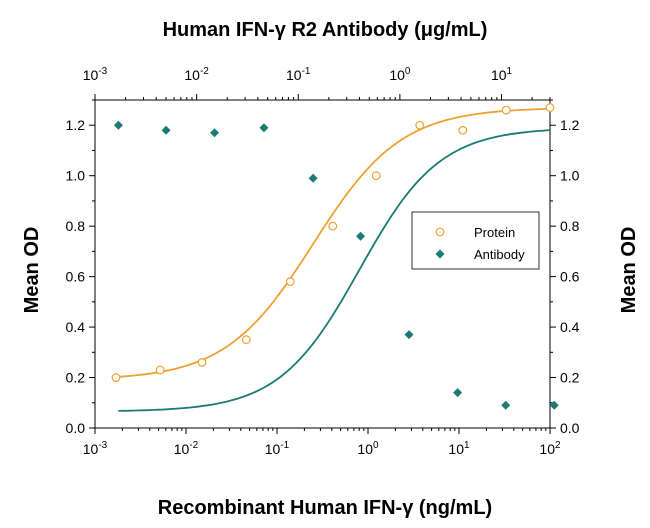 This screenshot has width=650, height=528. I want to click on y-left-tick-label: 1.2, so click(76, 125).